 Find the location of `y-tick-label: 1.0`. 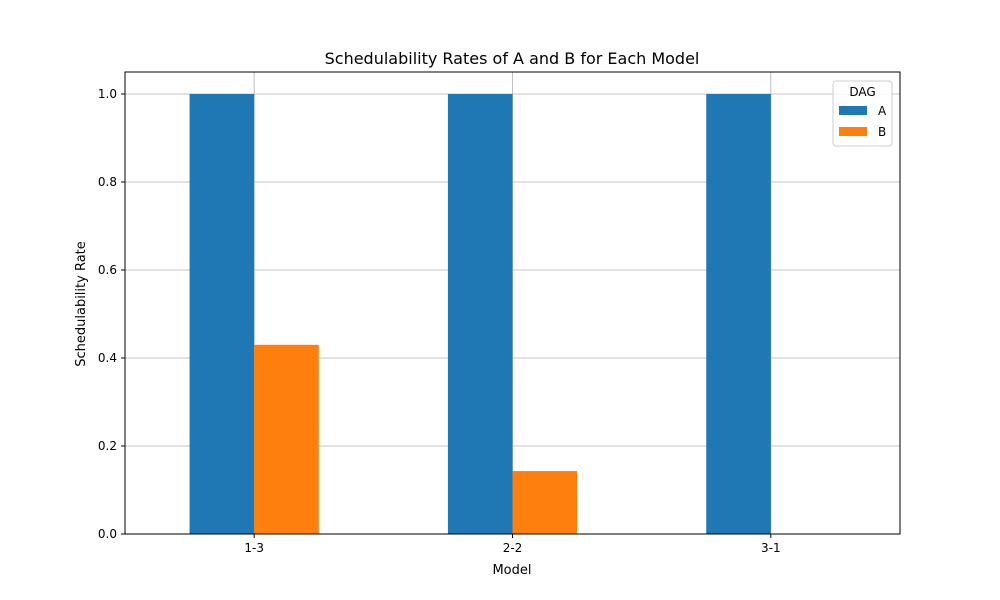

y-tick-label: 1.0 is located at coordinates (107, 94).